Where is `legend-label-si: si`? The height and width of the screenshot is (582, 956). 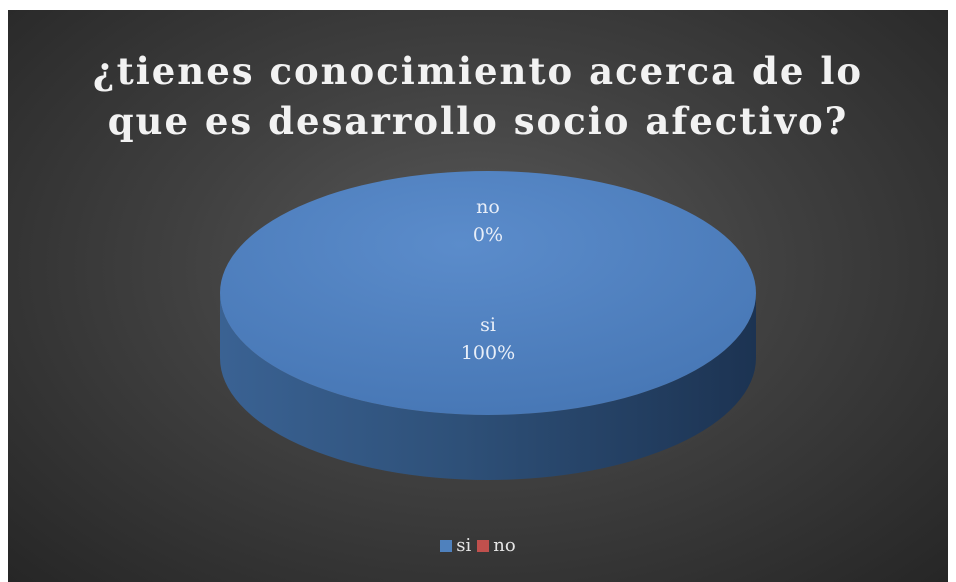 legend-label-si: si is located at coordinates (464, 545).